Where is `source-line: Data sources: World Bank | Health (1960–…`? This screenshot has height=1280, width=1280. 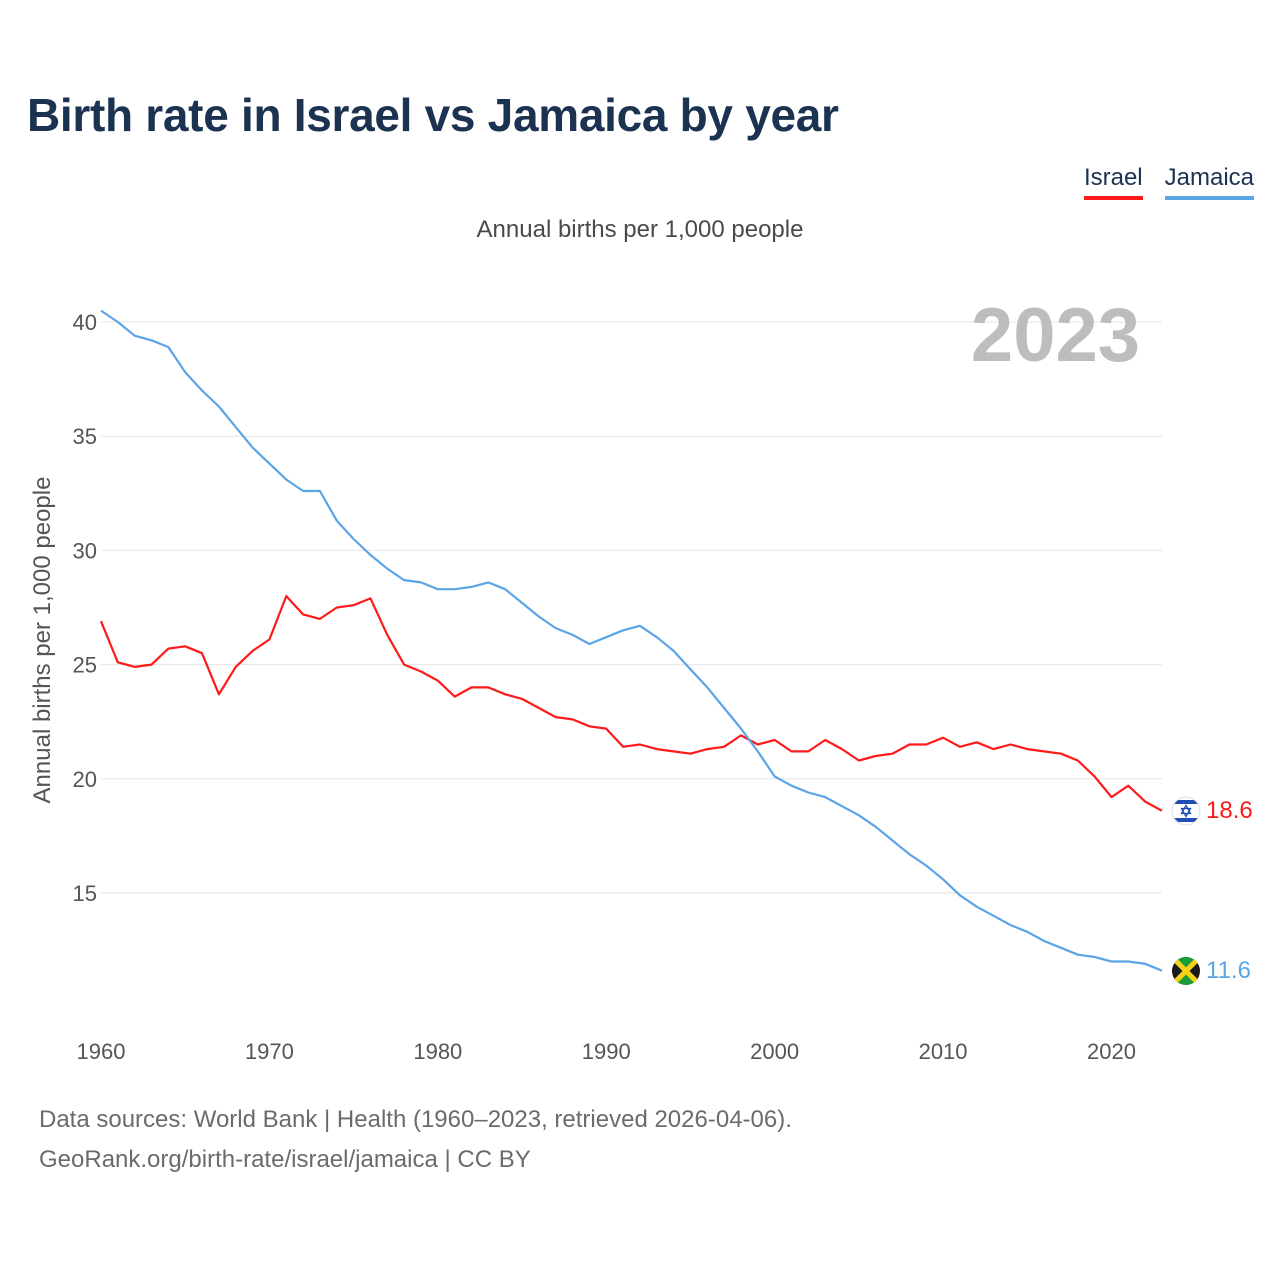
source-line: Data sources: World Bank | Health (1960–… is located at coordinates (415, 1119).